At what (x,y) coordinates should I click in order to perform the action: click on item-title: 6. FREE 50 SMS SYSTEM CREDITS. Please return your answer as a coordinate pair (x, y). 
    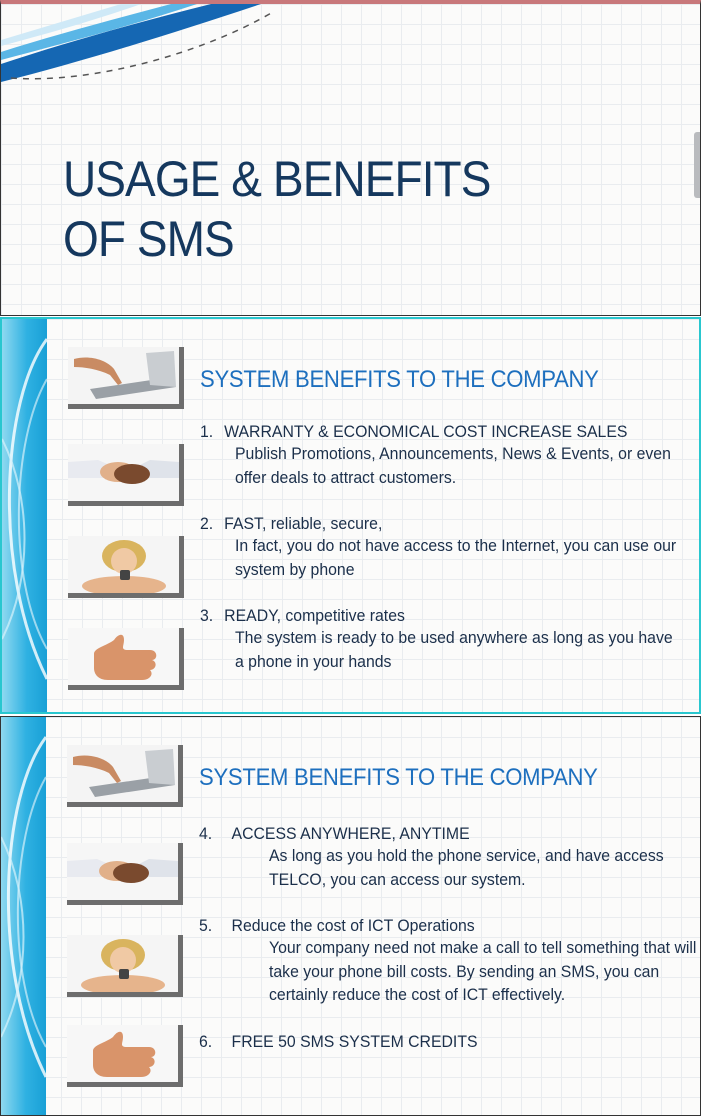
    Looking at the image, I should click on (429, 1042).